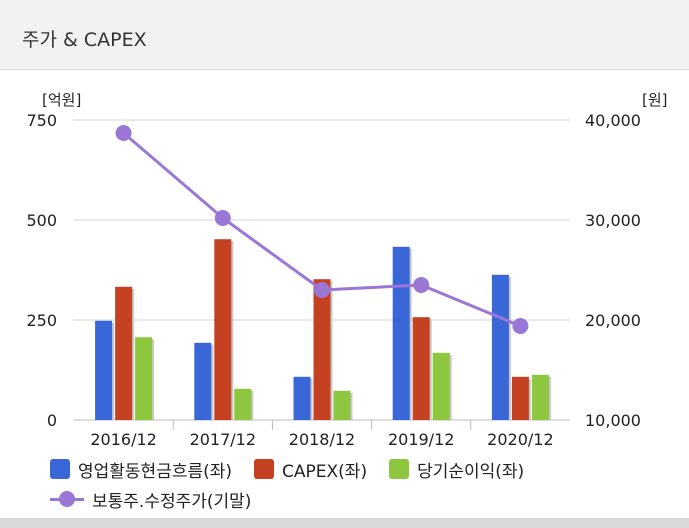  Describe the element at coordinates (613, 420) in the screenshot. I see `right-tick-label: 10,000` at that location.